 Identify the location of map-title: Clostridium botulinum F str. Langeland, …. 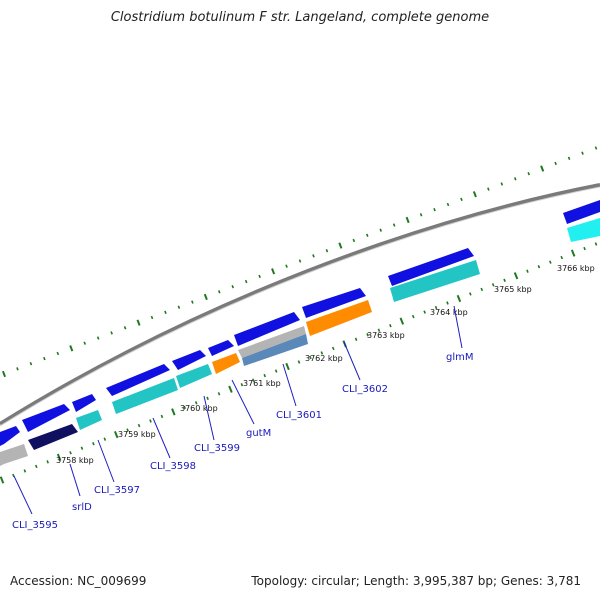
(300, 17).